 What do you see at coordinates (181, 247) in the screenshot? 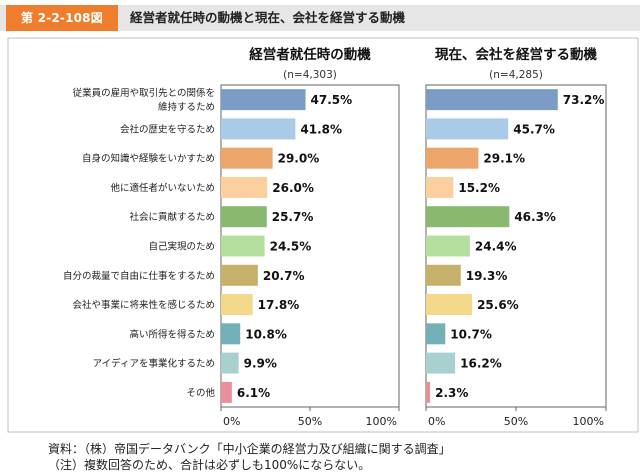
I see `category-label-5: 自己実現のため` at bounding box center [181, 247].